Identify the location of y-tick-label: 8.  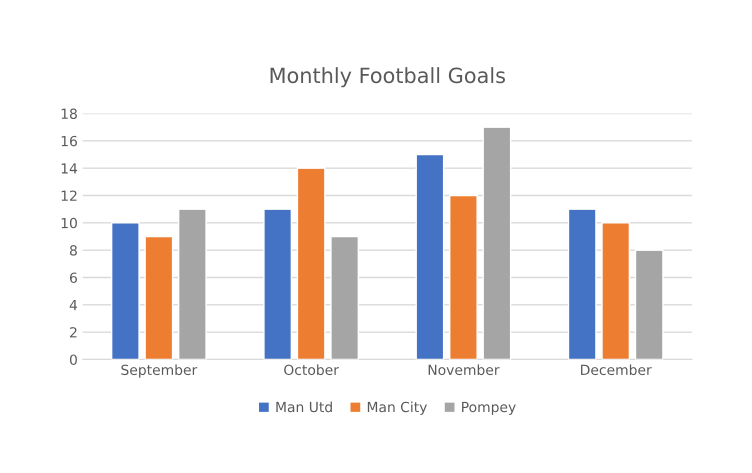
(73, 250).